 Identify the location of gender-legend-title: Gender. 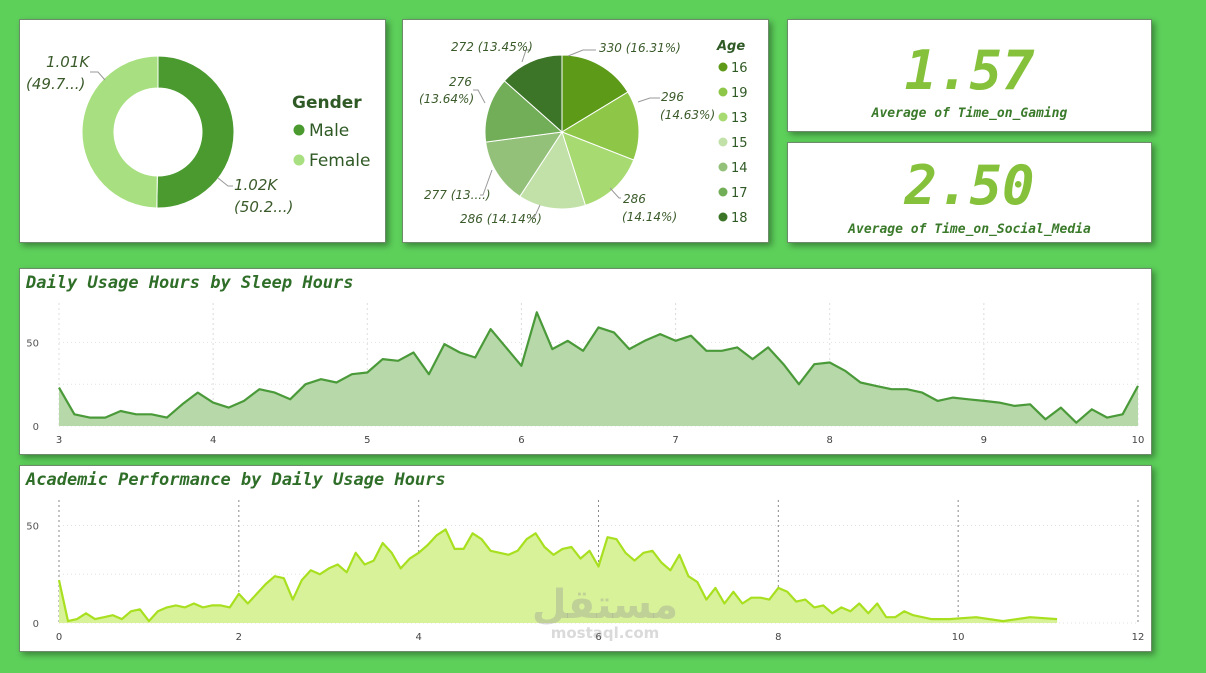
(327, 103).